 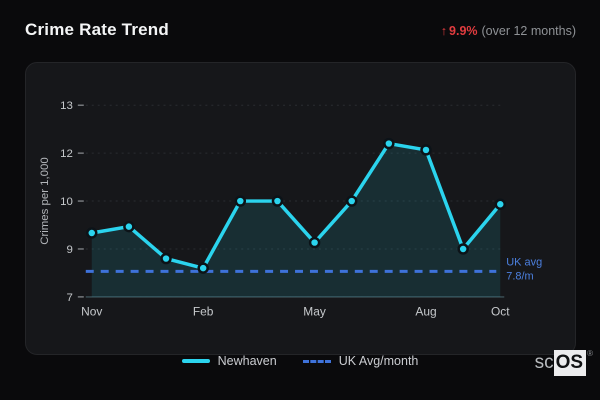 I want to click on header: Crime Rate Trend ↑ 9.9% (over 12 months), so click(x=300, y=30).